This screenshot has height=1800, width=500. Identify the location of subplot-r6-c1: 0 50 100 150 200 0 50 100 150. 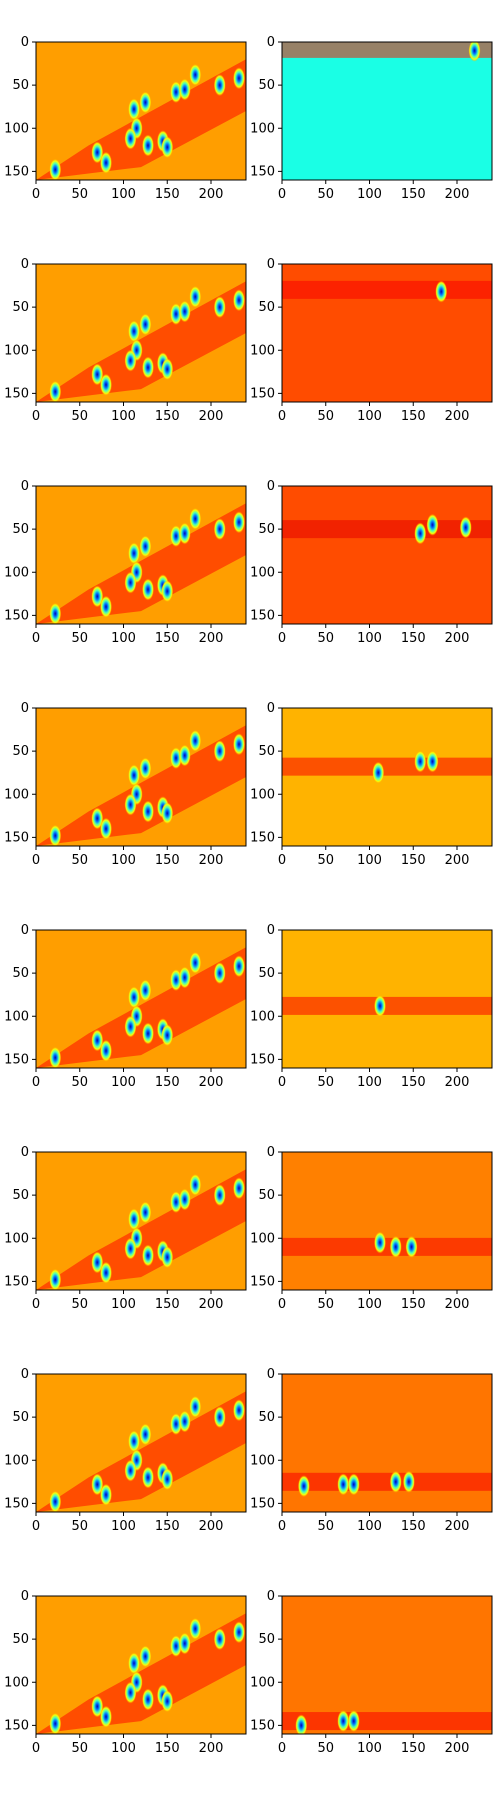
(125, 1228).